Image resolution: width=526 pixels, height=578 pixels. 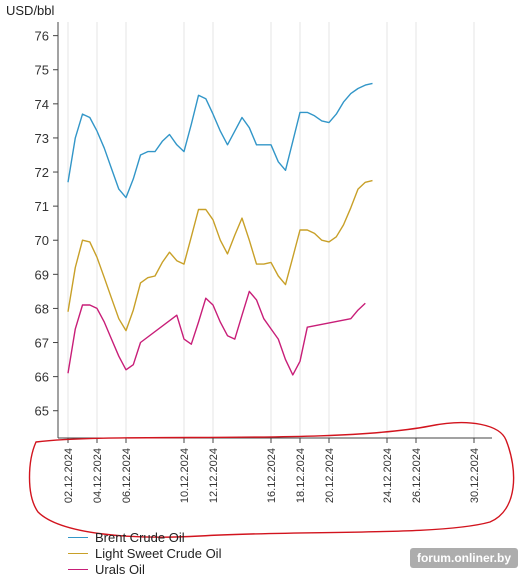 I want to click on y-tick-label: 76, so click(x=42, y=36).